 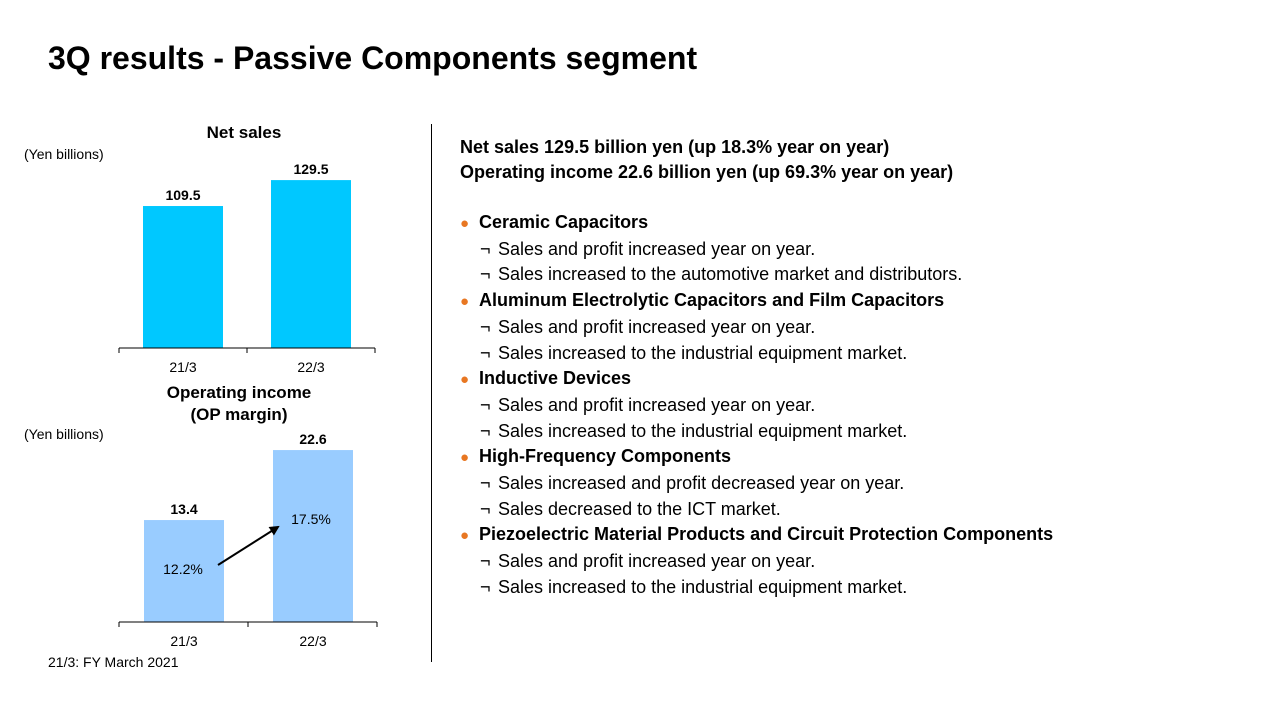 What do you see at coordinates (182, 195) in the screenshot?
I see `net-sales-data-label-0: 109.5` at bounding box center [182, 195].